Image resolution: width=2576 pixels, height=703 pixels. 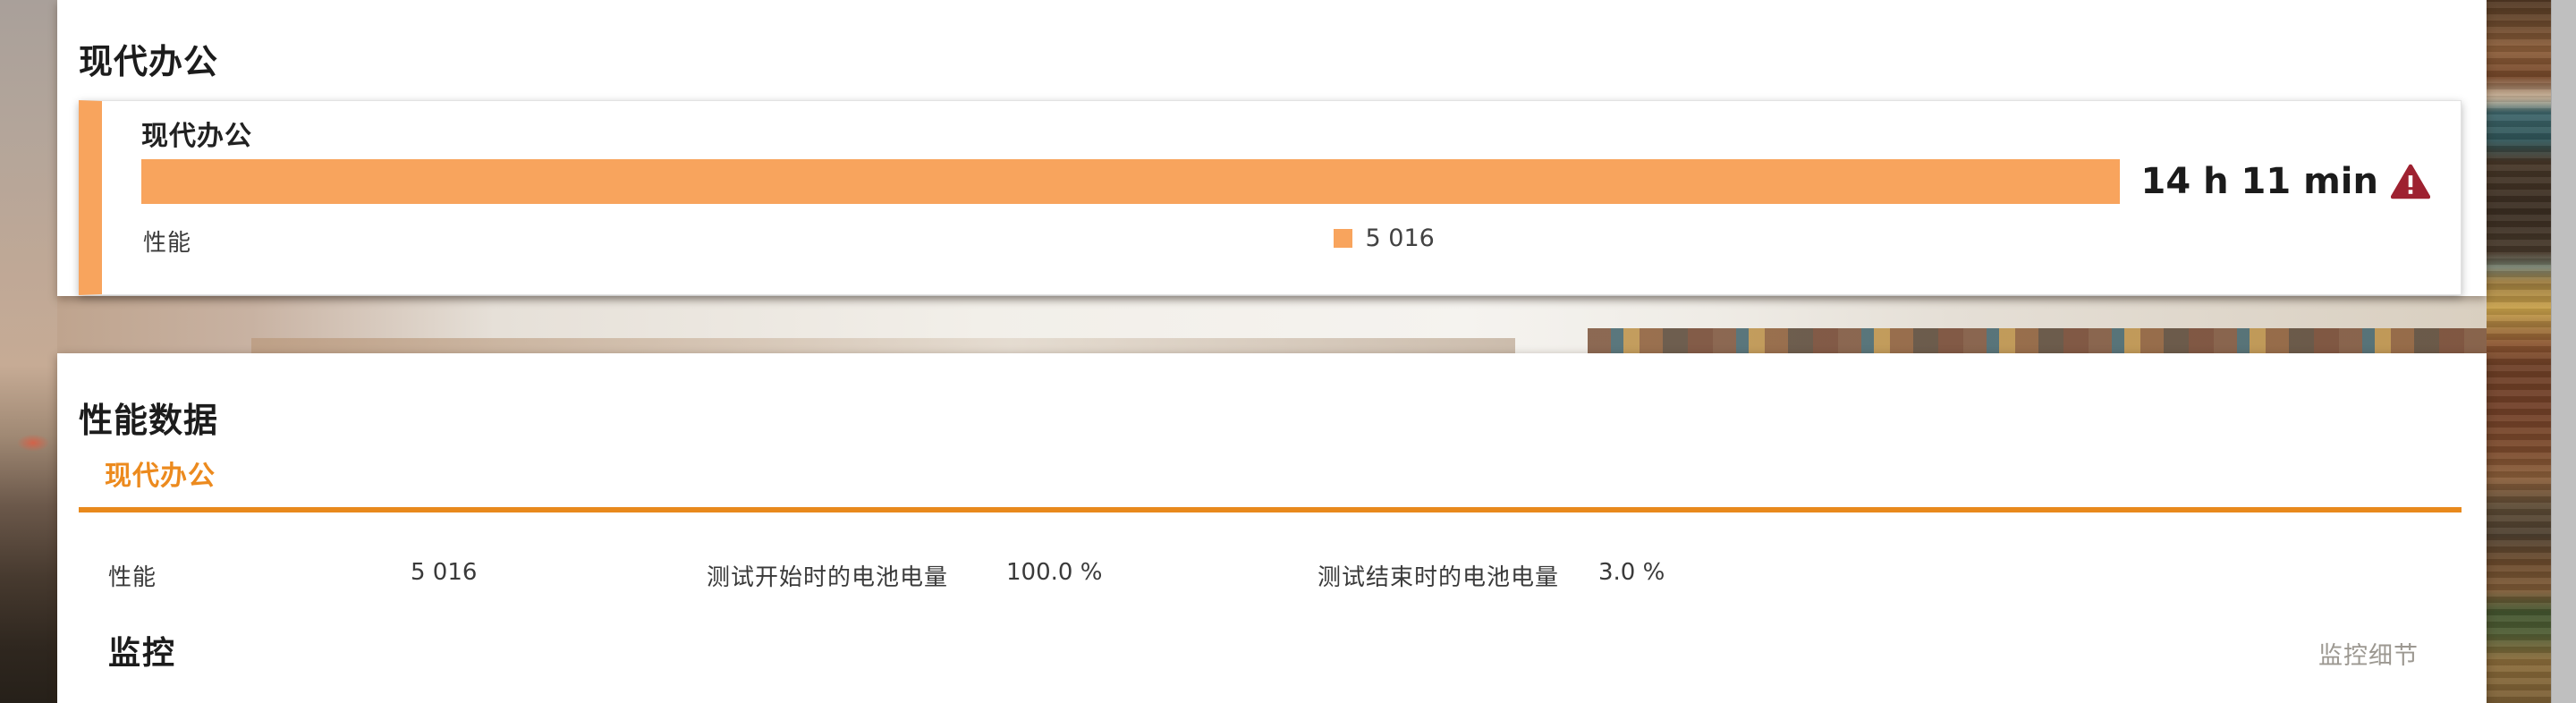 What do you see at coordinates (1281, 240) in the screenshot?
I see `legend-row: 性能 5 016` at bounding box center [1281, 240].